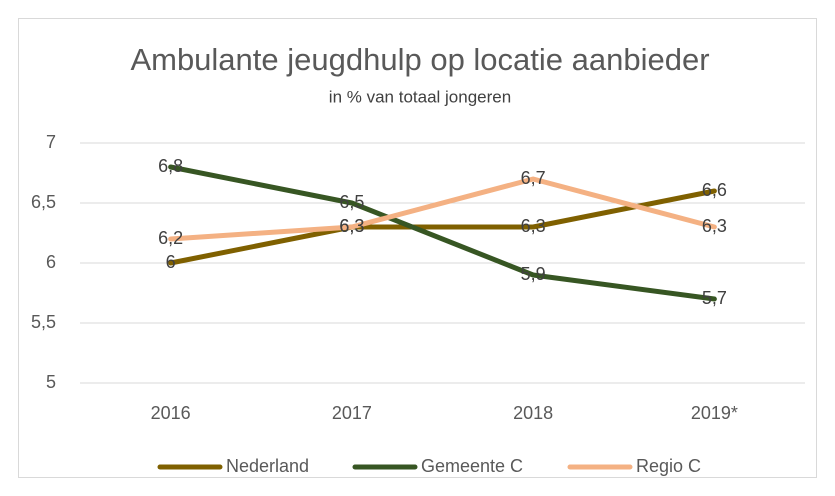 The width and height of the screenshot is (835, 496). I want to click on legend-label: Nederland, so click(267, 466).